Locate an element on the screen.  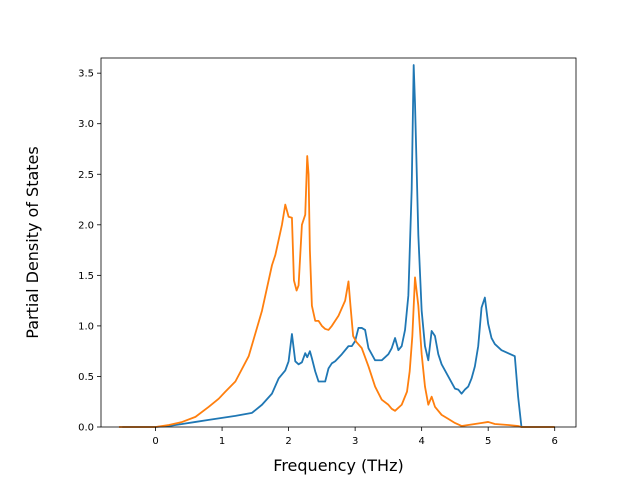
y-tick-label: 1.0 is located at coordinates (86, 326).